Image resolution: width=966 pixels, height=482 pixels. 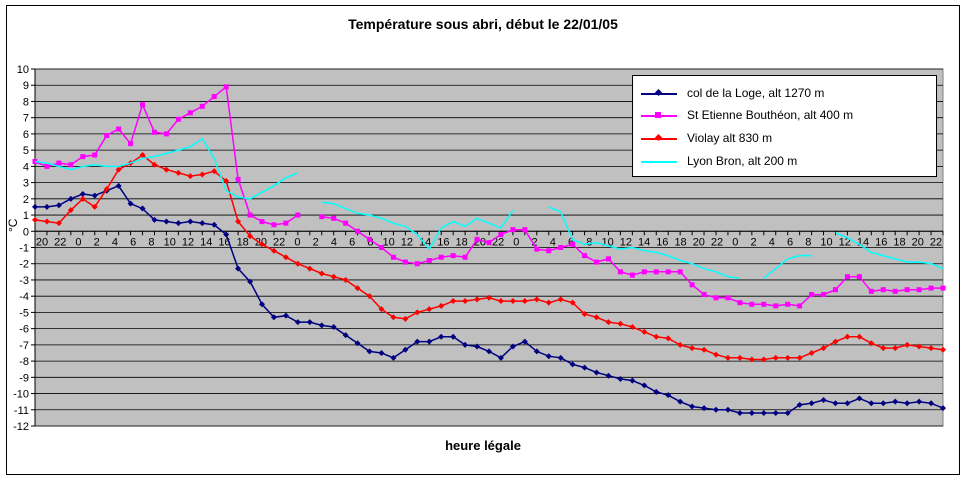 What do you see at coordinates (808, 242) in the screenshot?
I see `x-tick-label: 8` at bounding box center [808, 242].